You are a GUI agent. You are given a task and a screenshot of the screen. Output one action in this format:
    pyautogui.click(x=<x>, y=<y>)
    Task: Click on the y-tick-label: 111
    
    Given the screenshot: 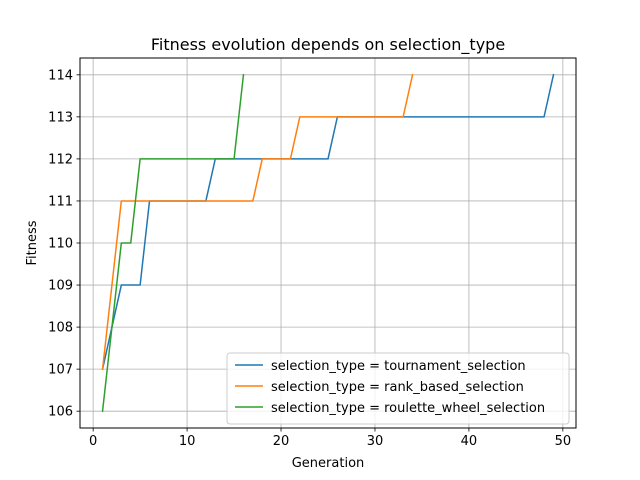 What is the action you would take?
    pyautogui.click(x=60, y=201)
    